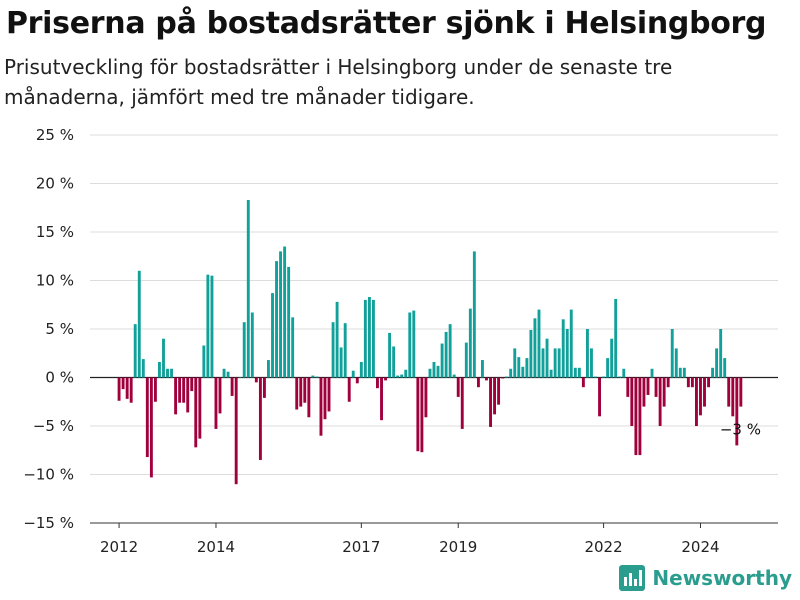 Image resolution: width=800 pixels, height=600 pixels. What do you see at coordinates (55, 232) in the screenshot?
I see `y-tick-label: 15 %` at bounding box center [55, 232].